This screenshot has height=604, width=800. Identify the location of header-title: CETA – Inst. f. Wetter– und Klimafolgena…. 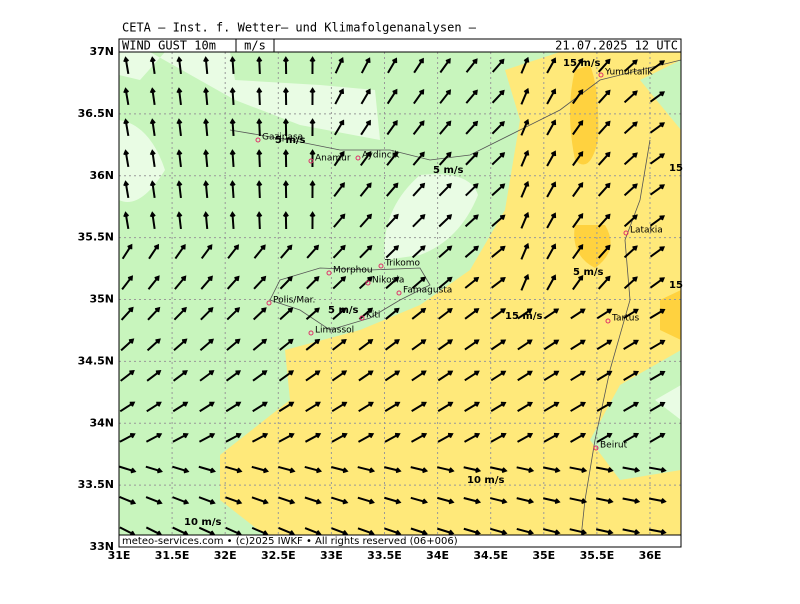
(299, 28).